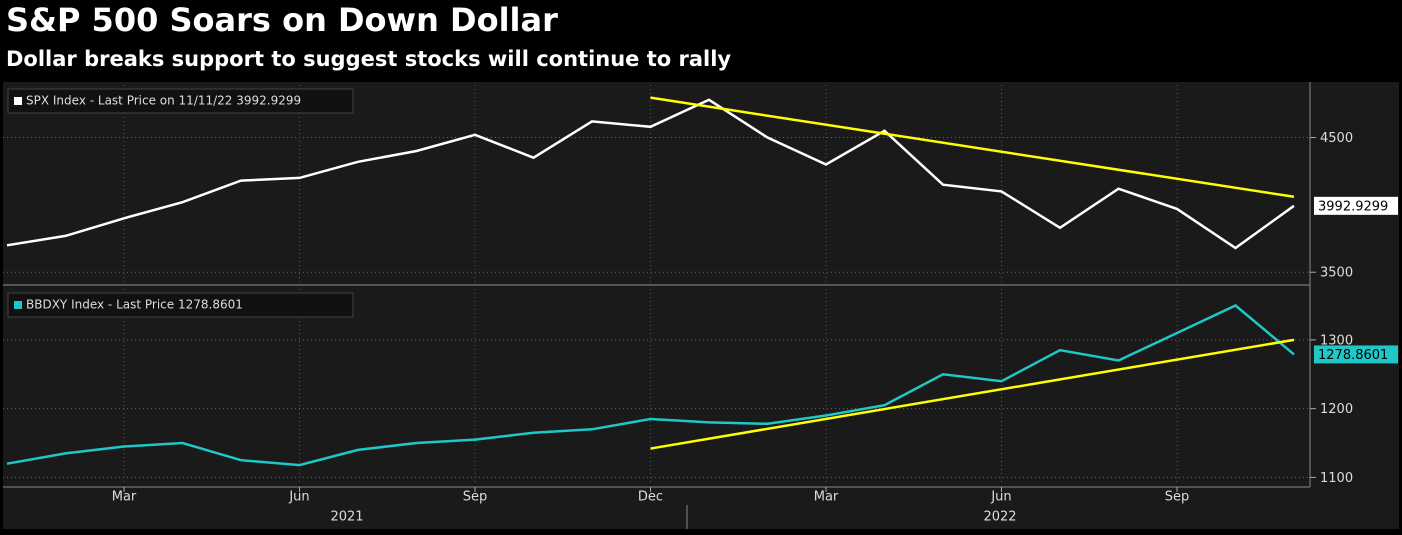  What do you see at coordinates (1353, 355) in the screenshot?
I see `last-value-label: 1278.8601` at bounding box center [1353, 355].